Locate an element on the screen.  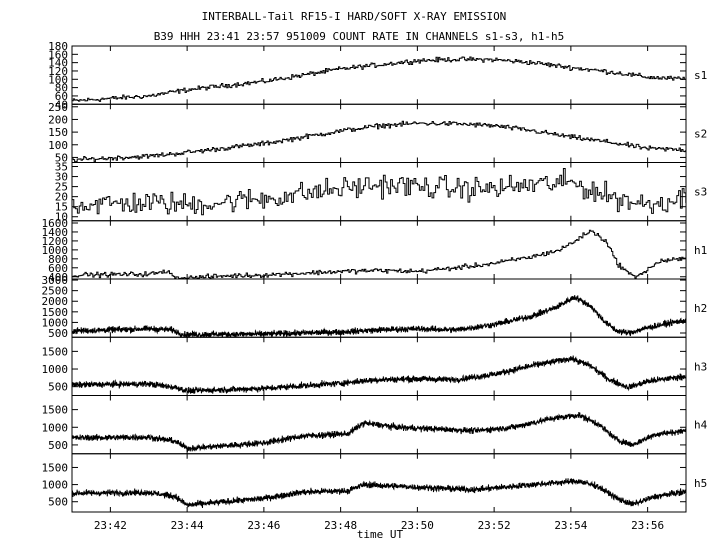
series-line-s2 is located at coordinates (379, 141).